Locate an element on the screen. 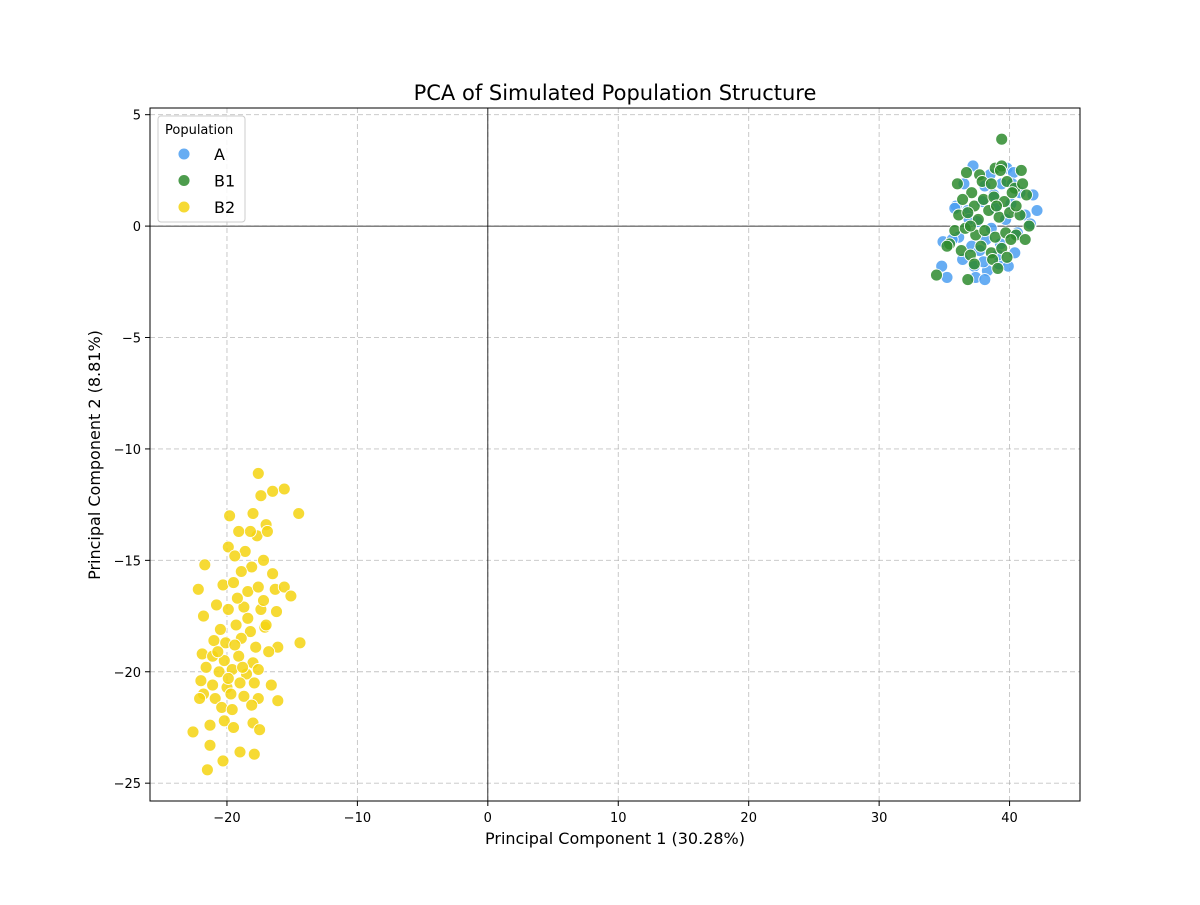 Image resolution: width=1200 pixels, height=905 pixels. x-axis-label: Principal Component 1 (30.28%) is located at coordinates (615, 838).